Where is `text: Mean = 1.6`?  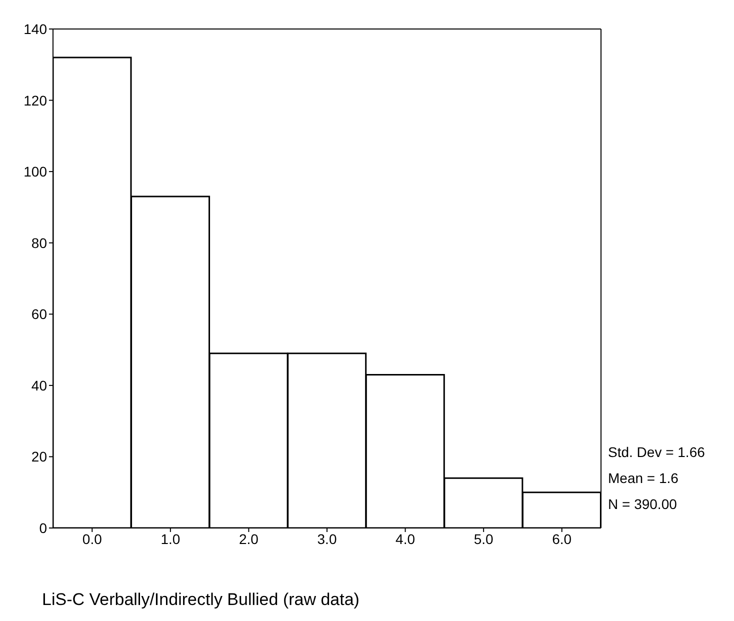 text: Mean = 1.6 is located at coordinates (643, 478).